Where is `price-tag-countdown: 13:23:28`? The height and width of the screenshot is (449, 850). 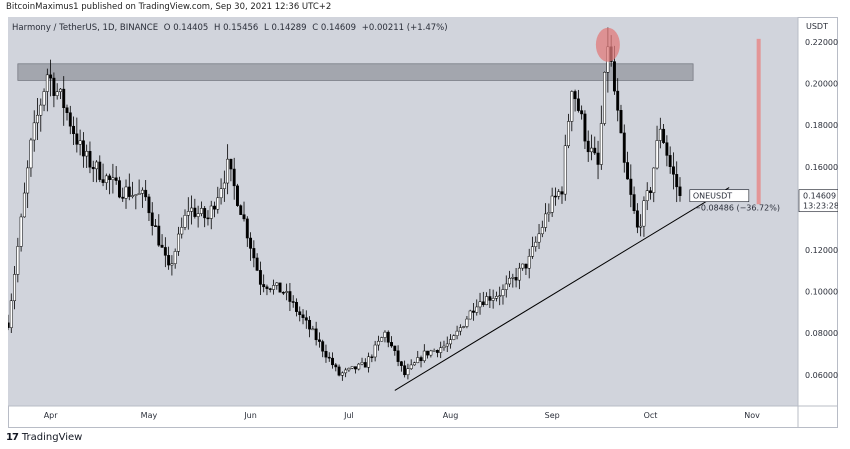
price-tag-countdown: 13:23:28 is located at coordinates (820, 206).